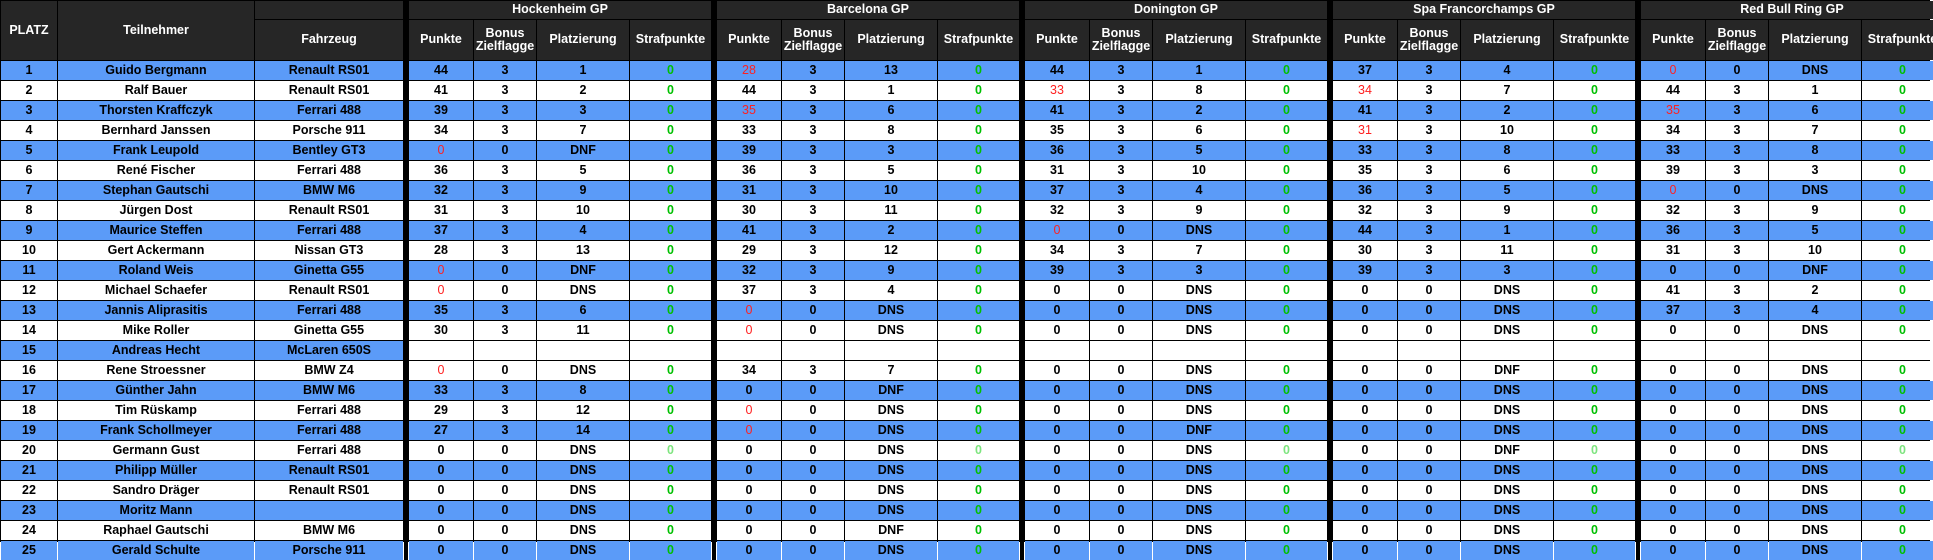 The height and width of the screenshot is (560, 1933). I want to click on cell-driver-name: Germann Gust, so click(156, 450).